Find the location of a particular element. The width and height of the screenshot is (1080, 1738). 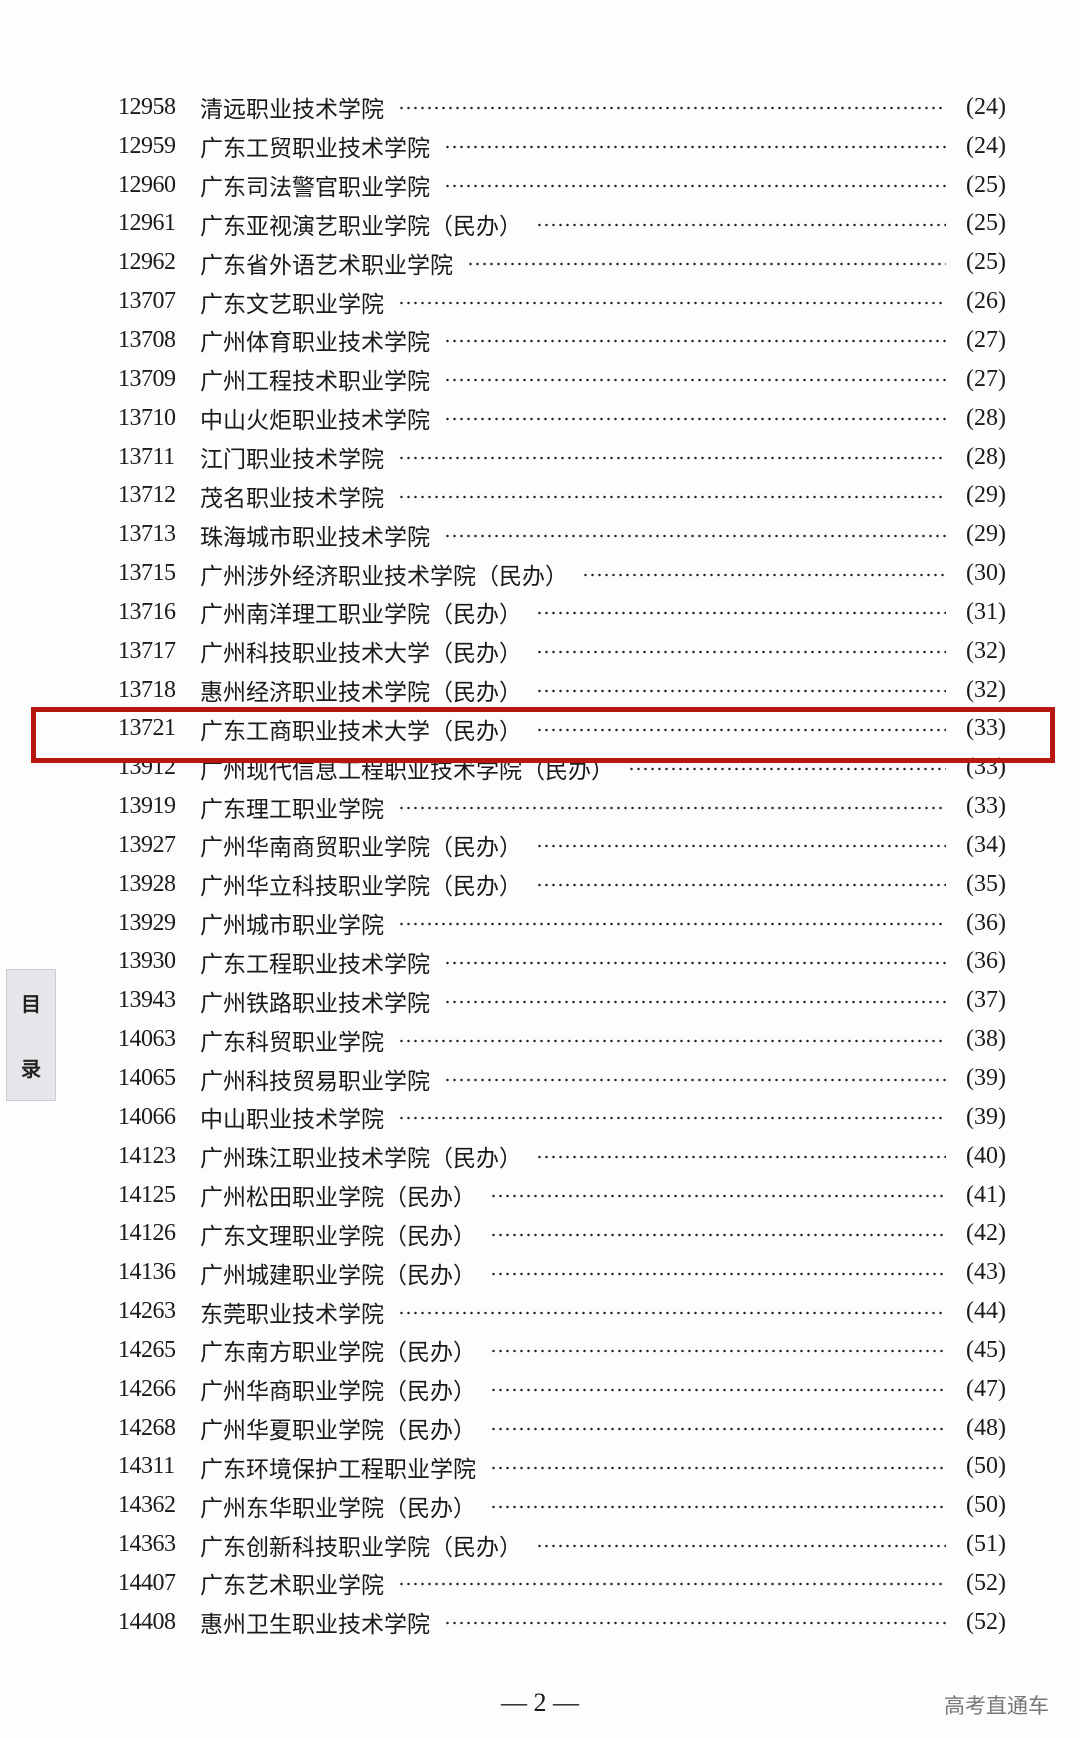

school-name: 广州铁路职业技术学院 is located at coordinates (315, 1003).